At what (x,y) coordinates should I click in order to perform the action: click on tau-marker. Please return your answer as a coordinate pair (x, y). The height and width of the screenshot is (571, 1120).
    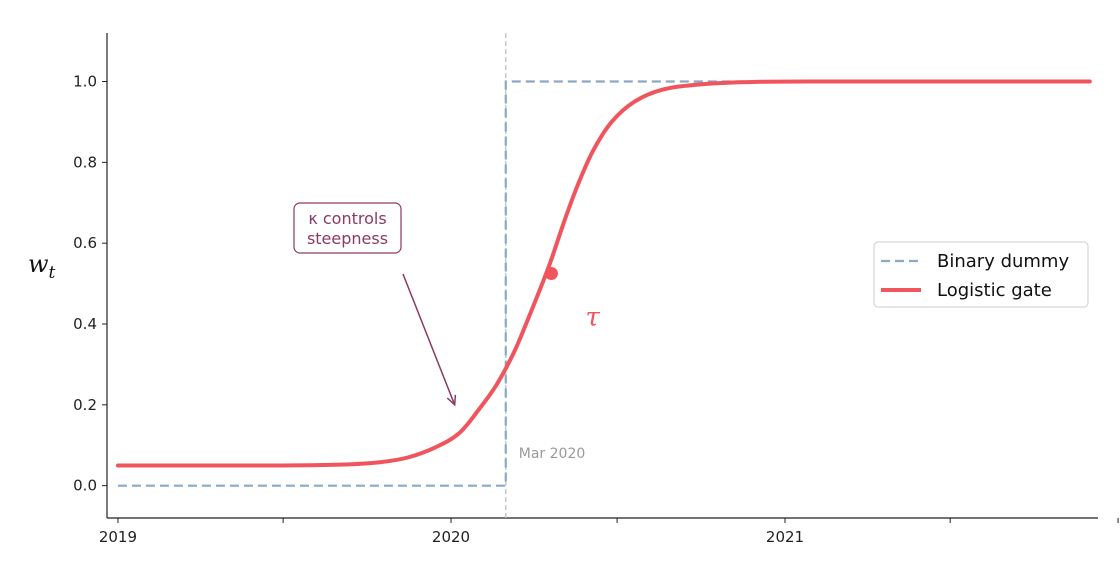
    Looking at the image, I should click on (551, 273).